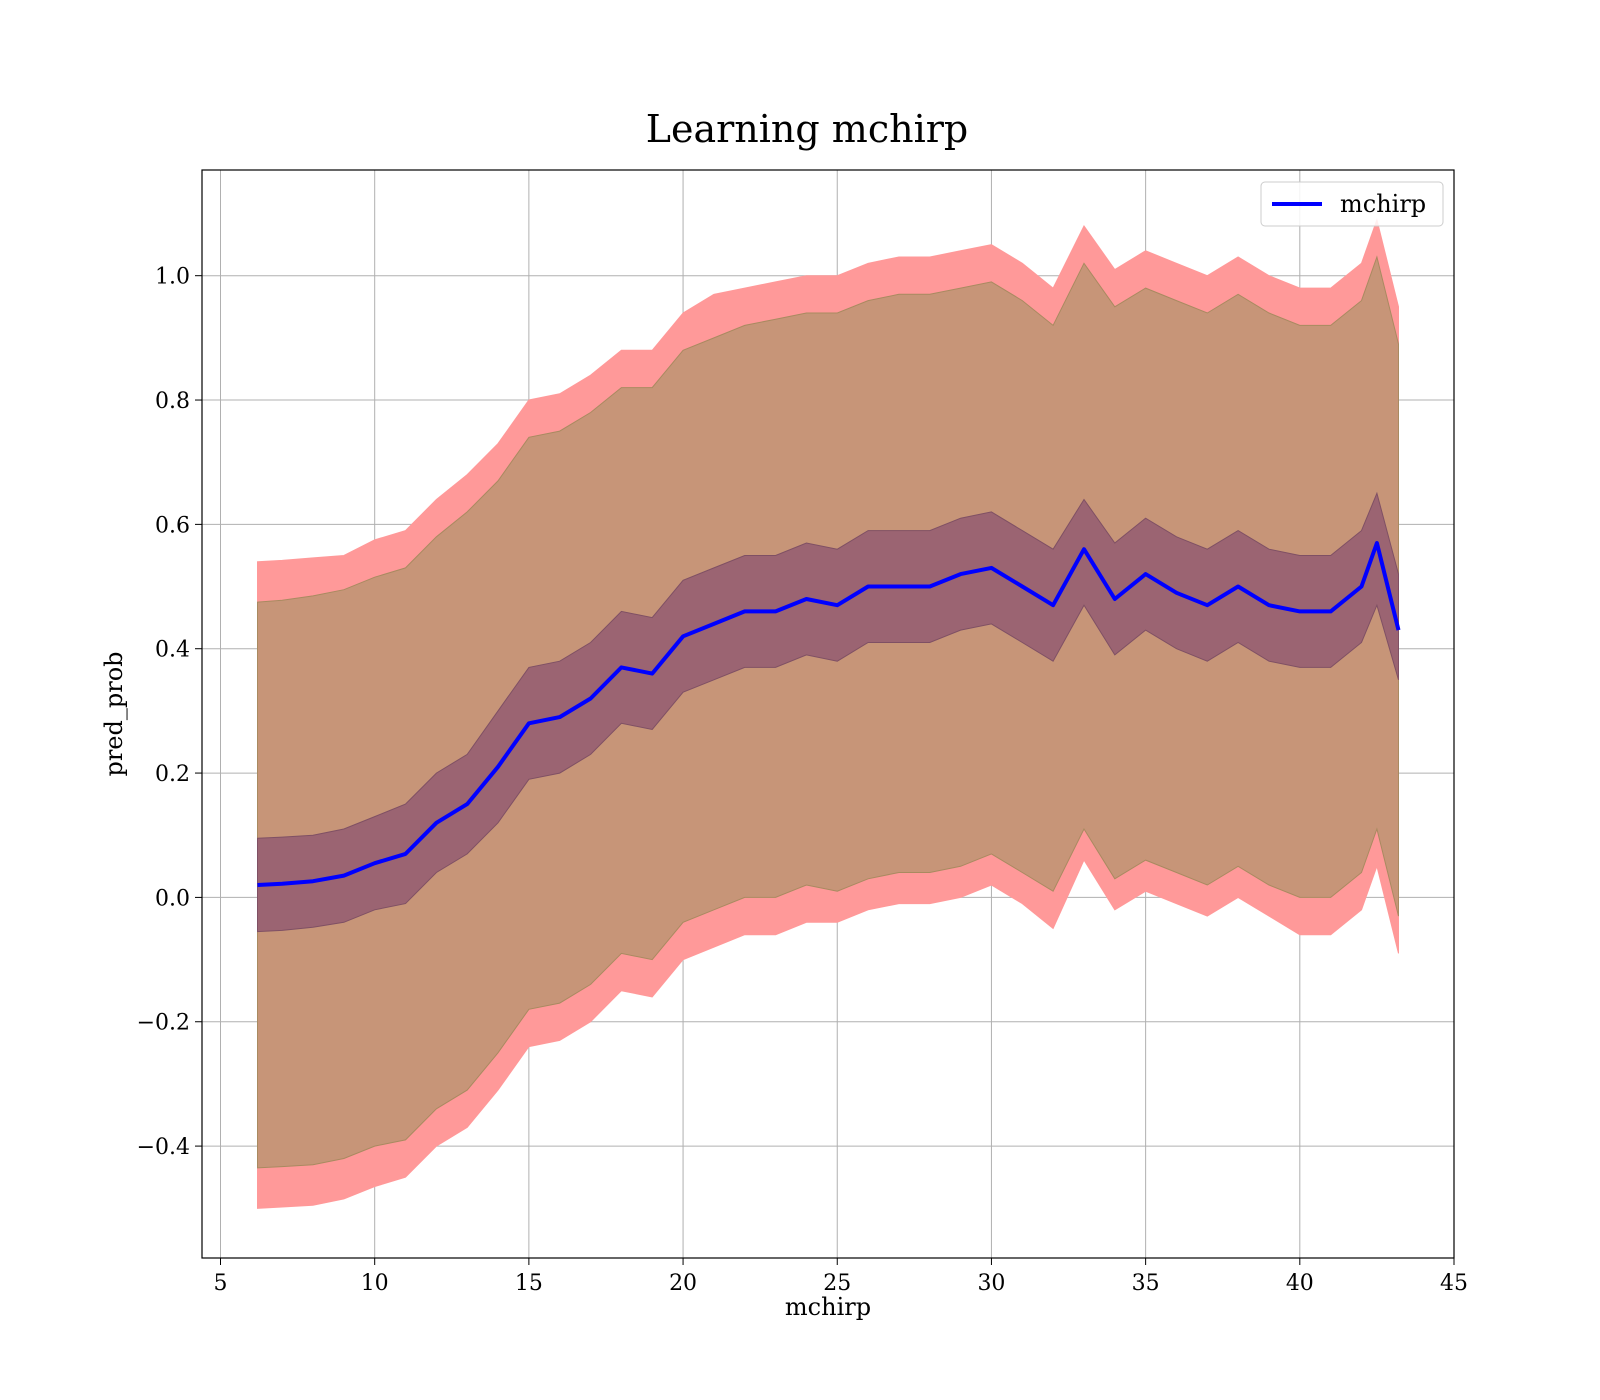 The image size is (1600, 1400). I want to click on y-tick-label: 0.4, so click(172, 650).